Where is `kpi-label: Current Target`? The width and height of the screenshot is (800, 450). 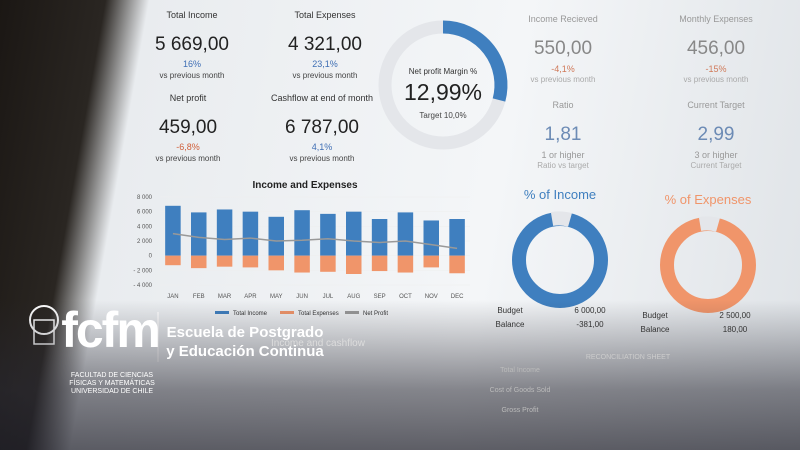 kpi-label: Current Target is located at coordinates (716, 105).